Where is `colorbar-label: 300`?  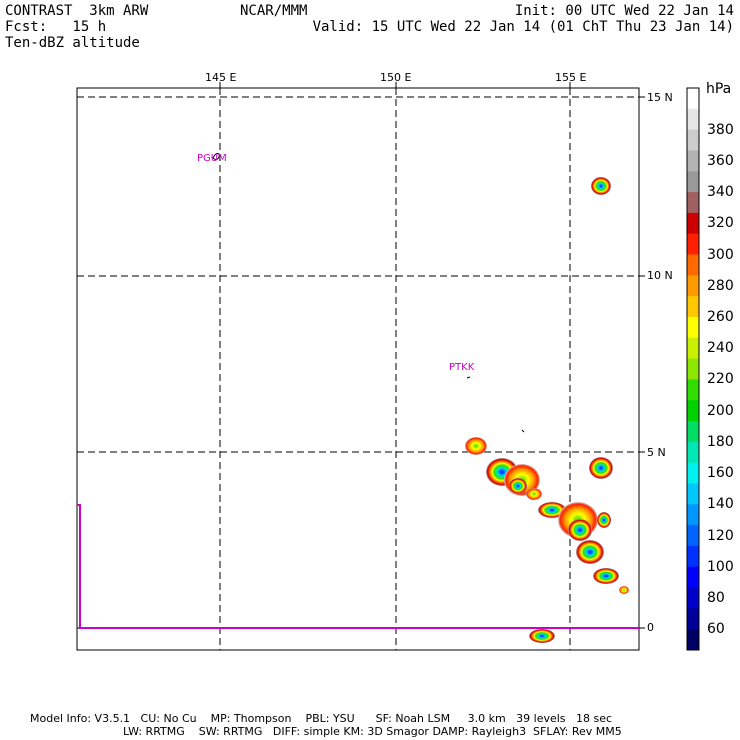
colorbar-label: 300 is located at coordinates (720, 254).